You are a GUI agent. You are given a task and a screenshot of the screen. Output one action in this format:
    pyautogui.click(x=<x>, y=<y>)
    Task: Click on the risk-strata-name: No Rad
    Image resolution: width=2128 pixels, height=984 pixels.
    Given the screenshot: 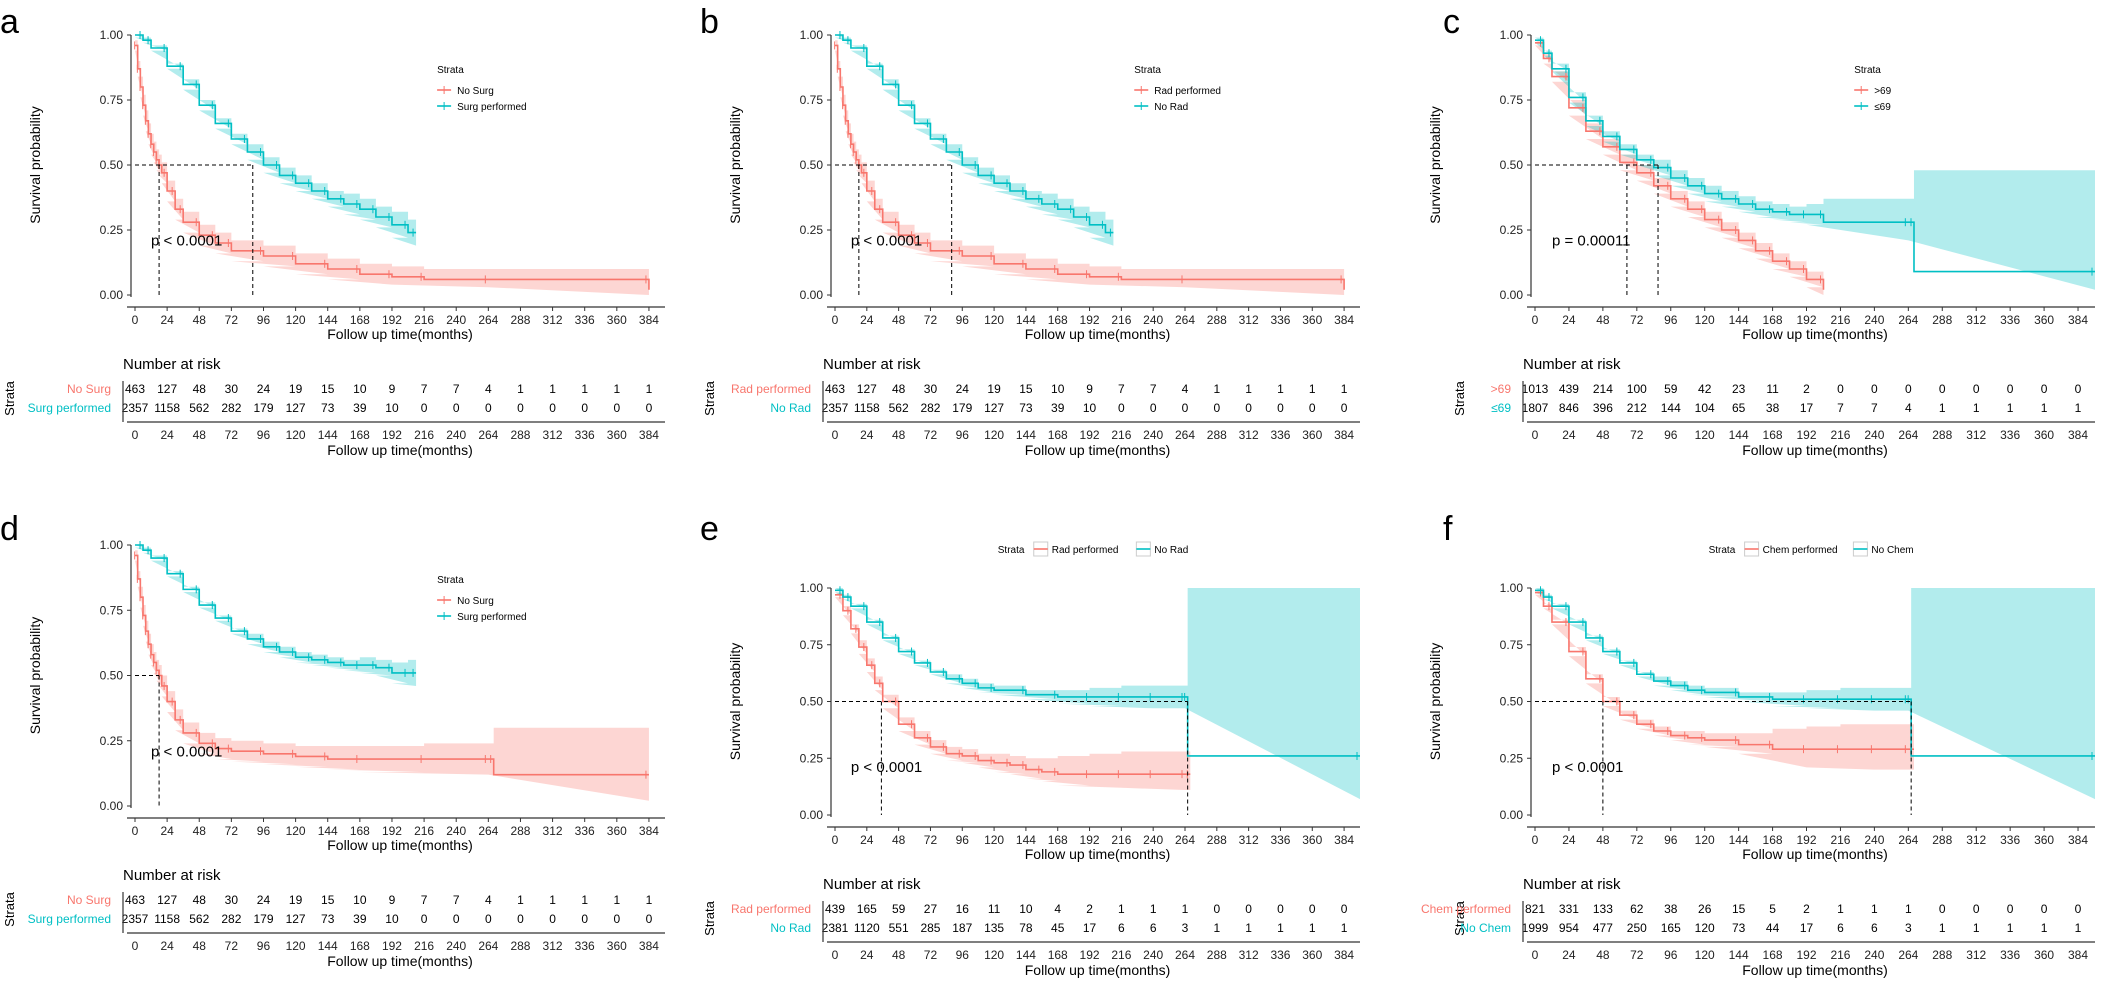 What is the action you would take?
    pyautogui.click(x=790, y=928)
    